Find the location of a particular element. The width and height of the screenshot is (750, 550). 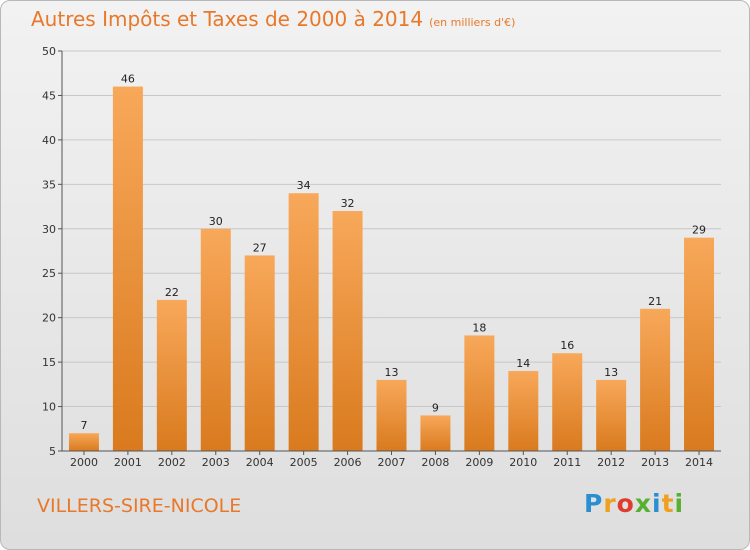

bar-value-label: 14 is located at coordinates (523, 363).